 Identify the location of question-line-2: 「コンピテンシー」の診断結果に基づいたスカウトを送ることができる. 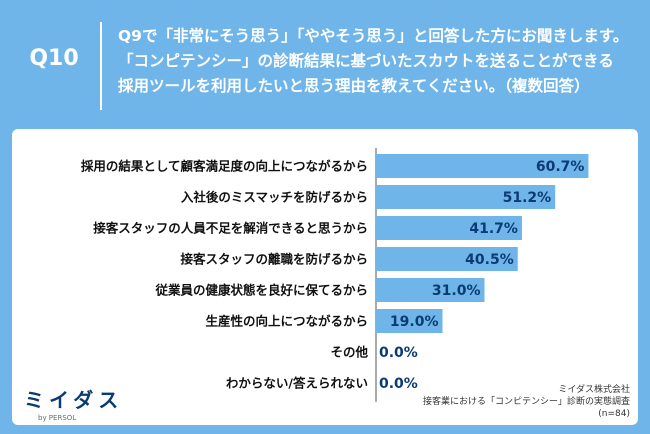
(366, 61).